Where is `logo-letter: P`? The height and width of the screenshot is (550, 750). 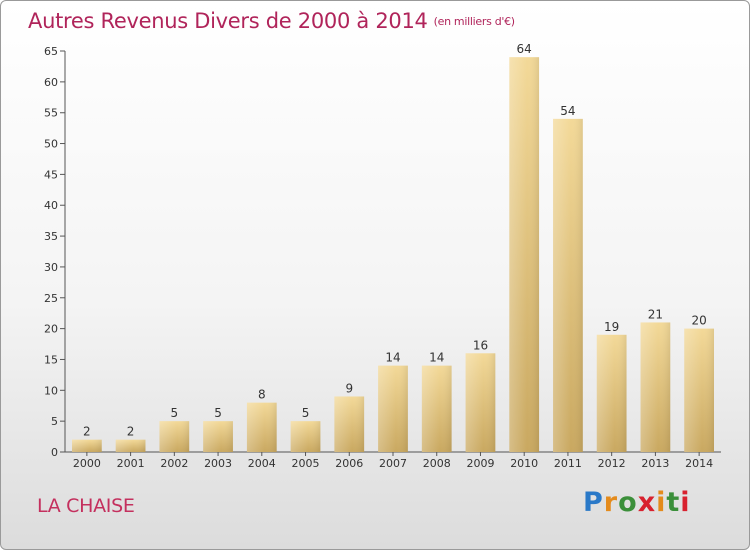
logo-letter: P is located at coordinates (593, 502).